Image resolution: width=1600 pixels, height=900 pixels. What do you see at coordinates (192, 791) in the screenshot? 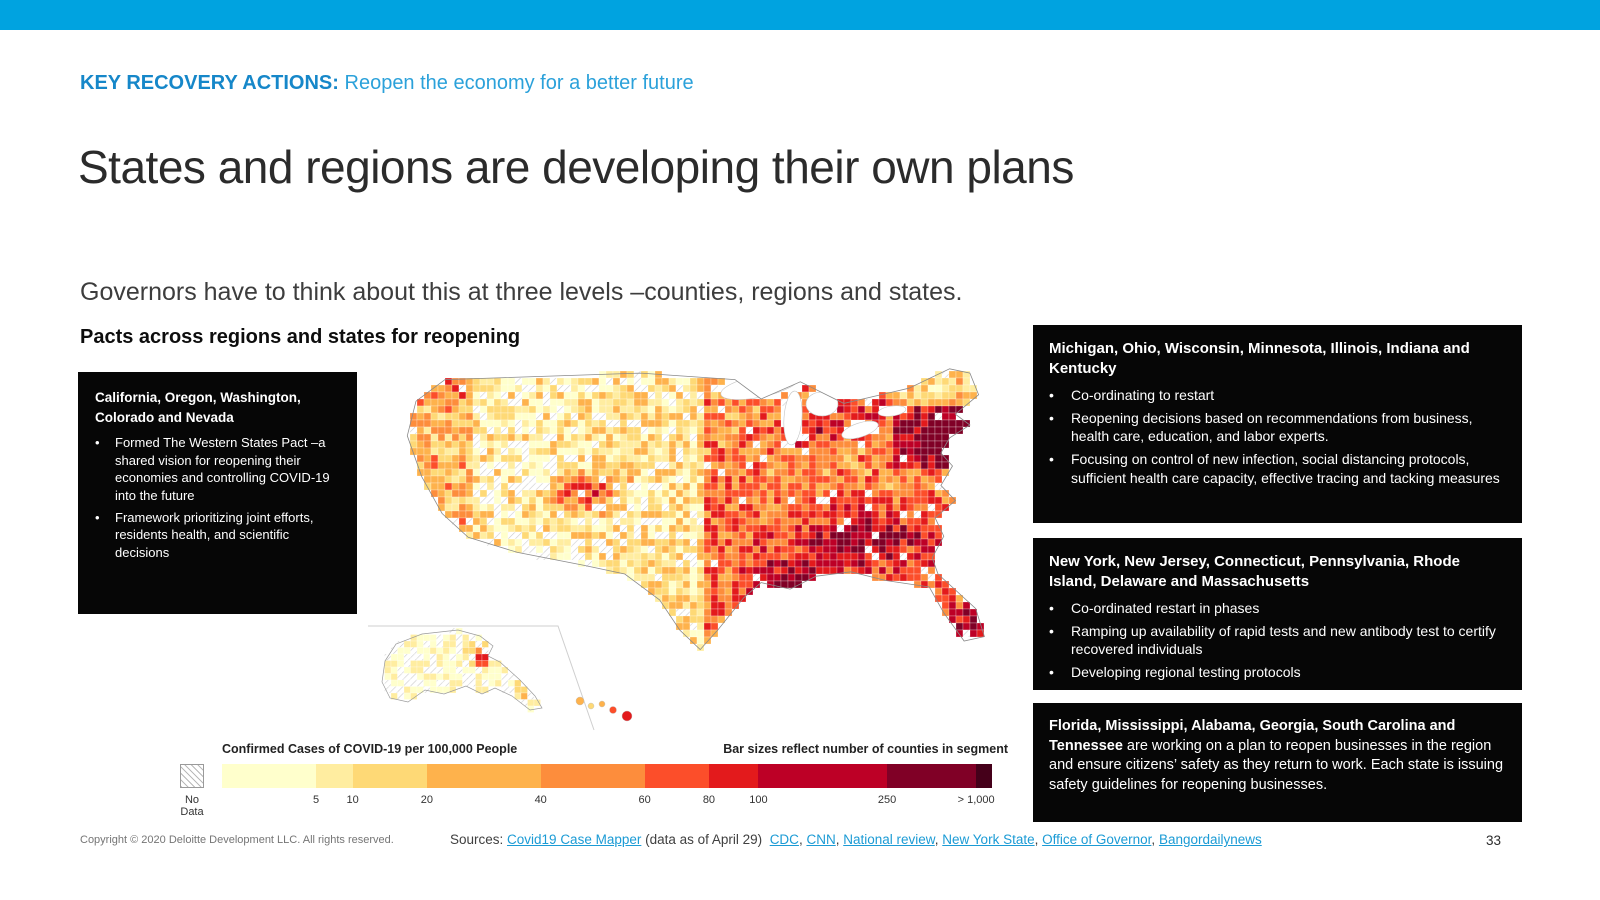
I see `legend-no-data: No Data` at bounding box center [192, 791].